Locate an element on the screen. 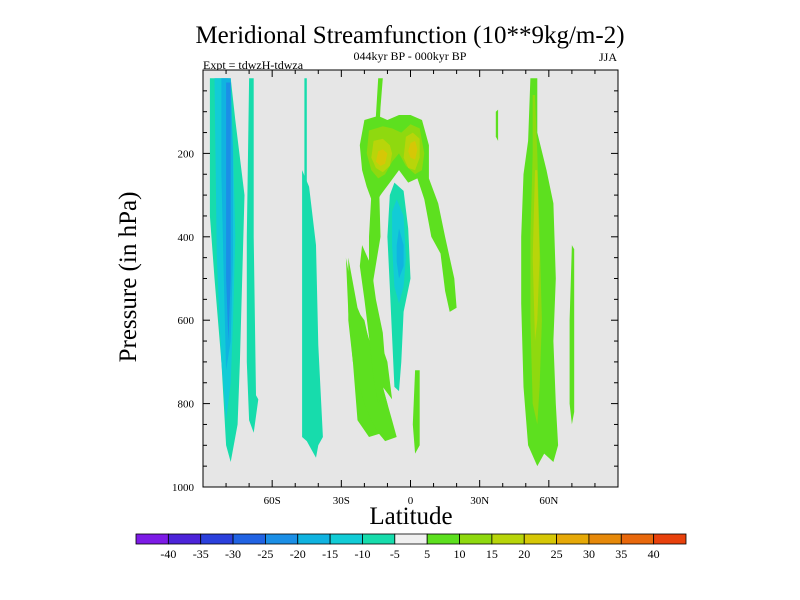 This screenshot has height=600, width=800. colorbar-label: -35 is located at coordinates (201, 554).